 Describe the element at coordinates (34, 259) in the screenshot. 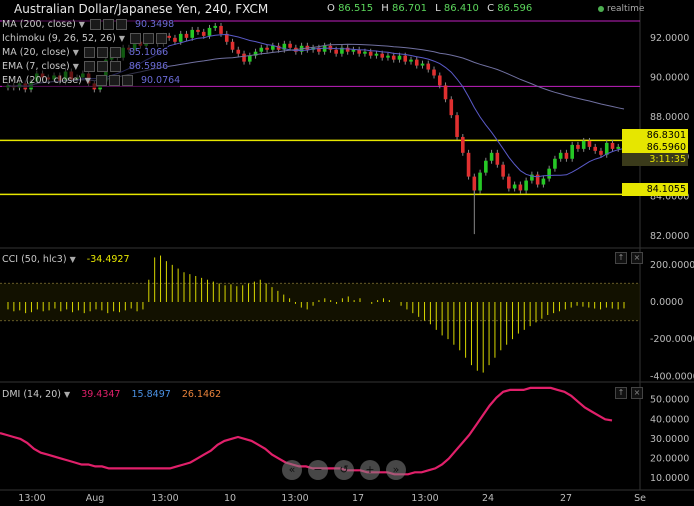

I see `cci-label: CCI (50, hlc3)` at that location.